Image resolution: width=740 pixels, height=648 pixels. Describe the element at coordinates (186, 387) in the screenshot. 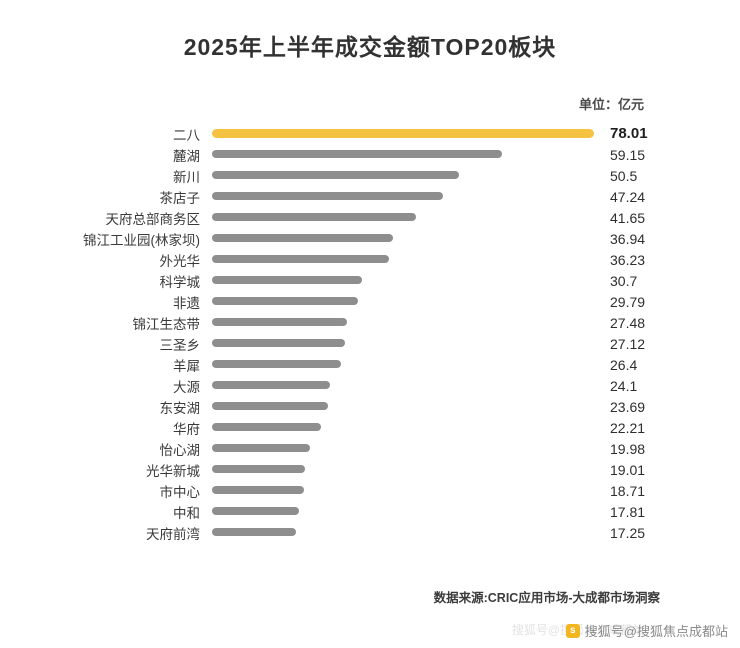

I see `category-label: 大源` at that location.